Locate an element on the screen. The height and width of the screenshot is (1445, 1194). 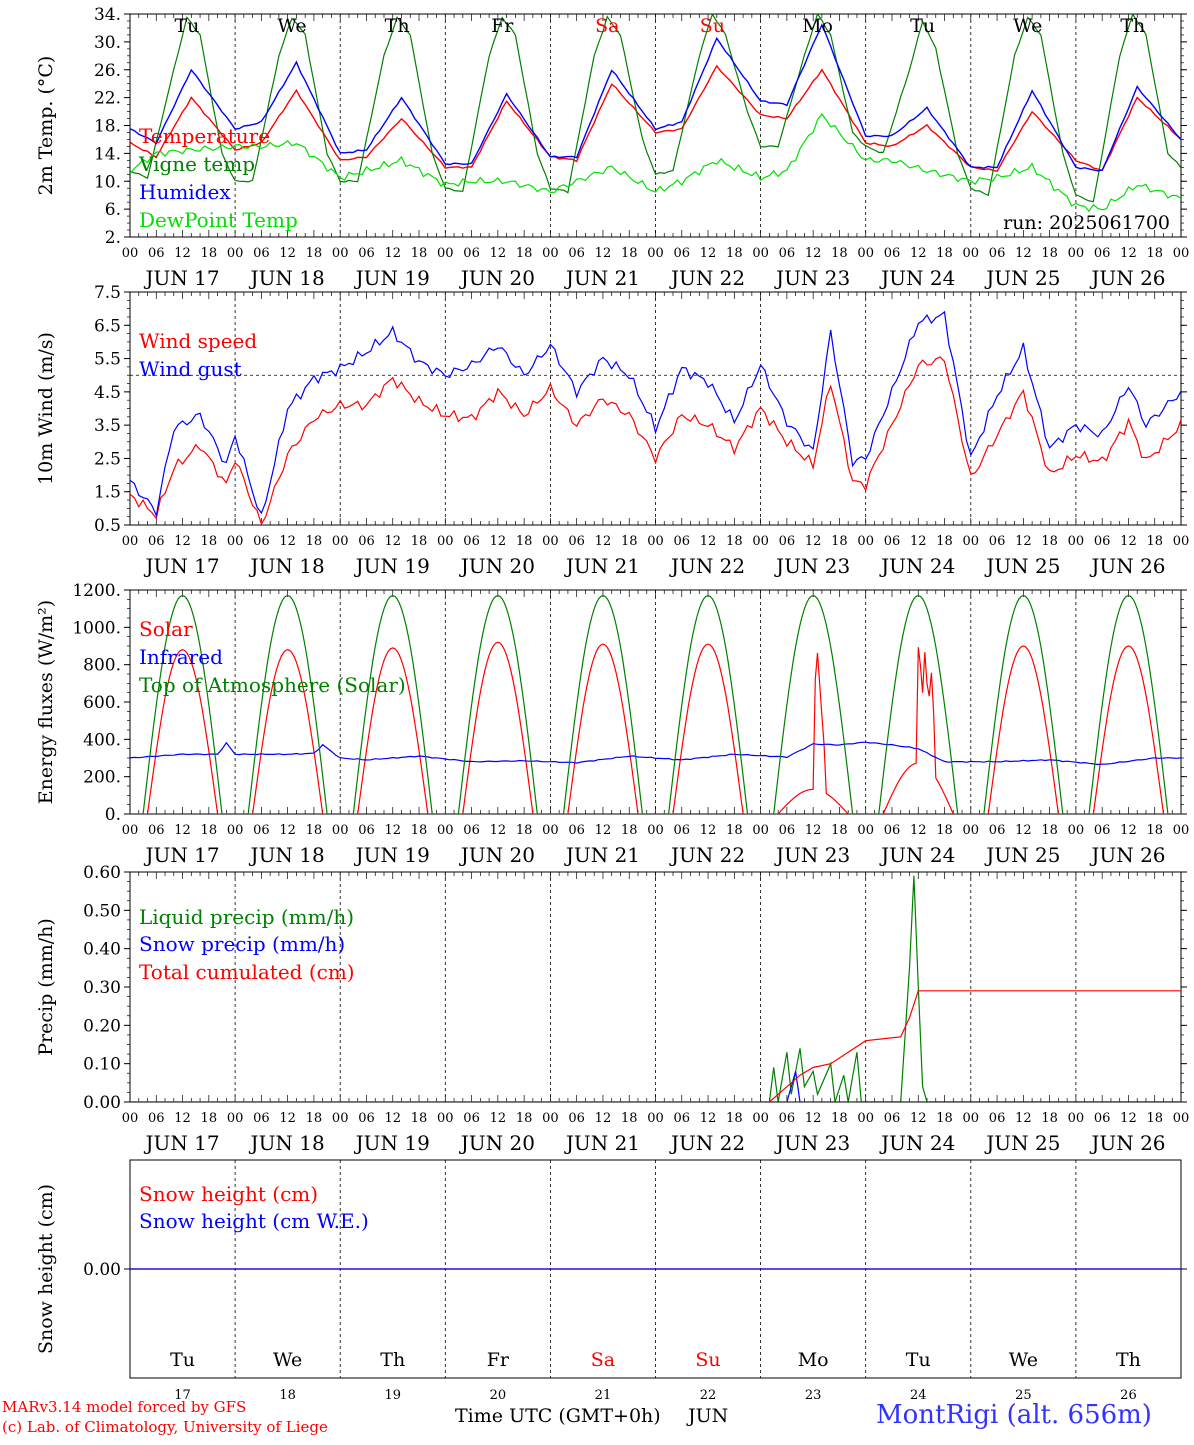
y-tick-label: 26. is located at coordinates (107, 71).